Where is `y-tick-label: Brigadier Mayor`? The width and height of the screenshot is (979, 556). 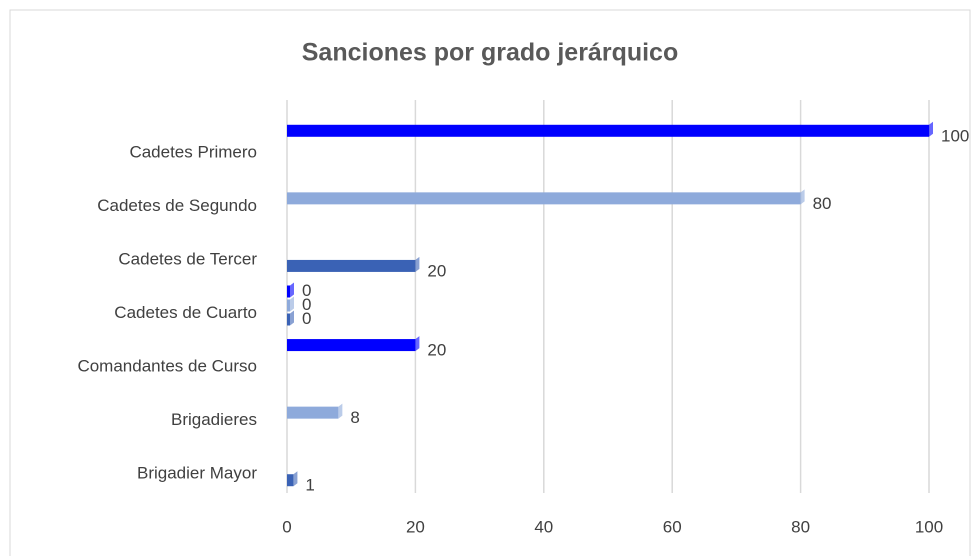
y-tick-label: Brigadier Mayor is located at coordinates (197, 473).